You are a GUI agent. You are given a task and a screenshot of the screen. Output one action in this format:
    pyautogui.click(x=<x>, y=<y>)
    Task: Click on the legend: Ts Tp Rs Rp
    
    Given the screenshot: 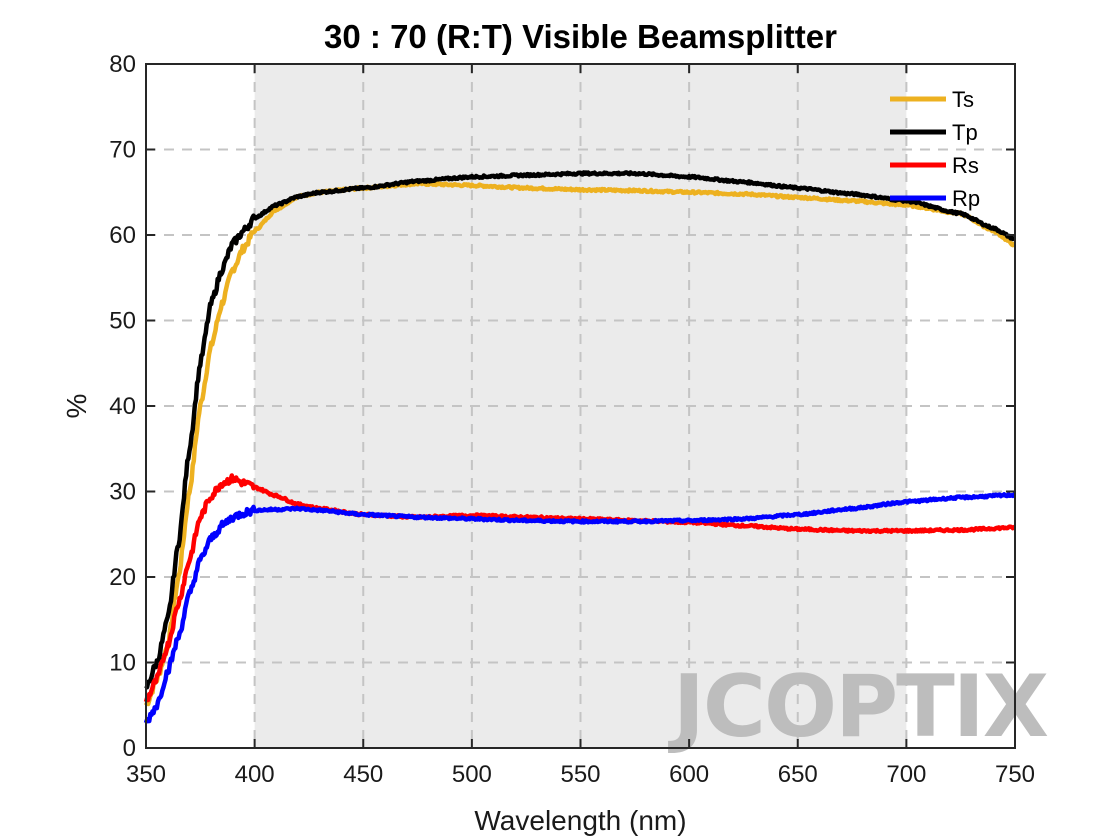 What is the action you would take?
    pyautogui.click(x=935, y=149)
    